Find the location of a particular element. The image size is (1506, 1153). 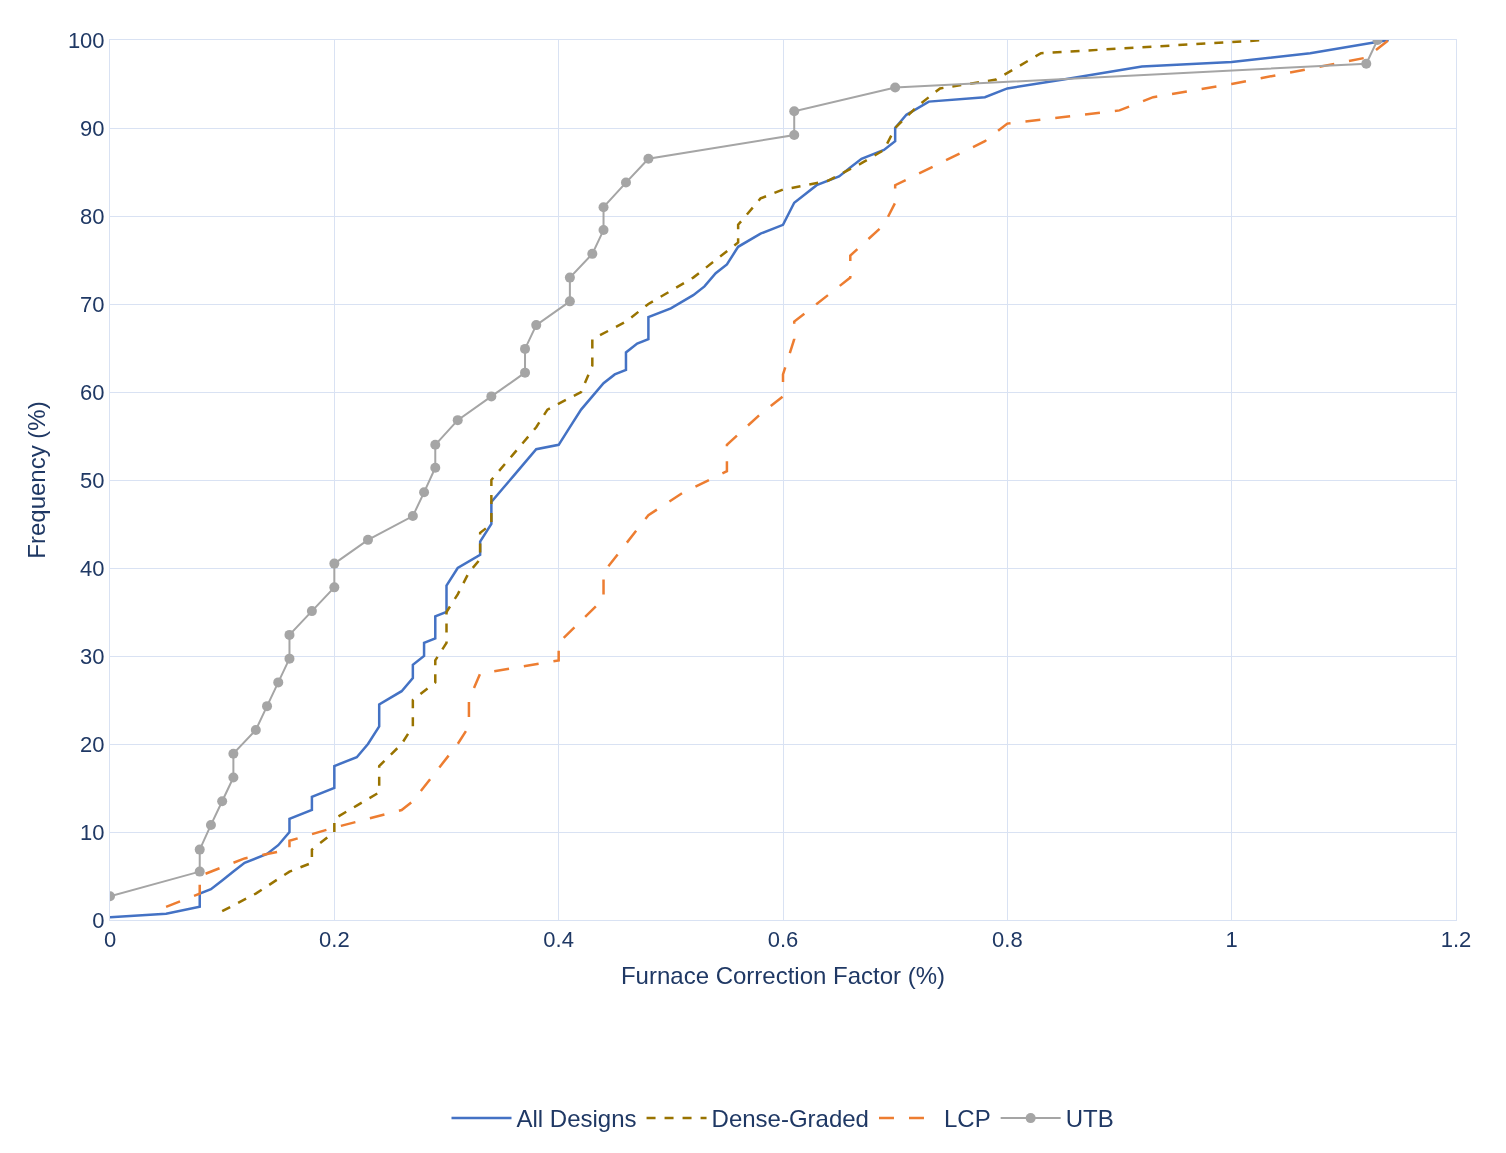

y-tick-label: 90 is located at coordinates (92, 128).